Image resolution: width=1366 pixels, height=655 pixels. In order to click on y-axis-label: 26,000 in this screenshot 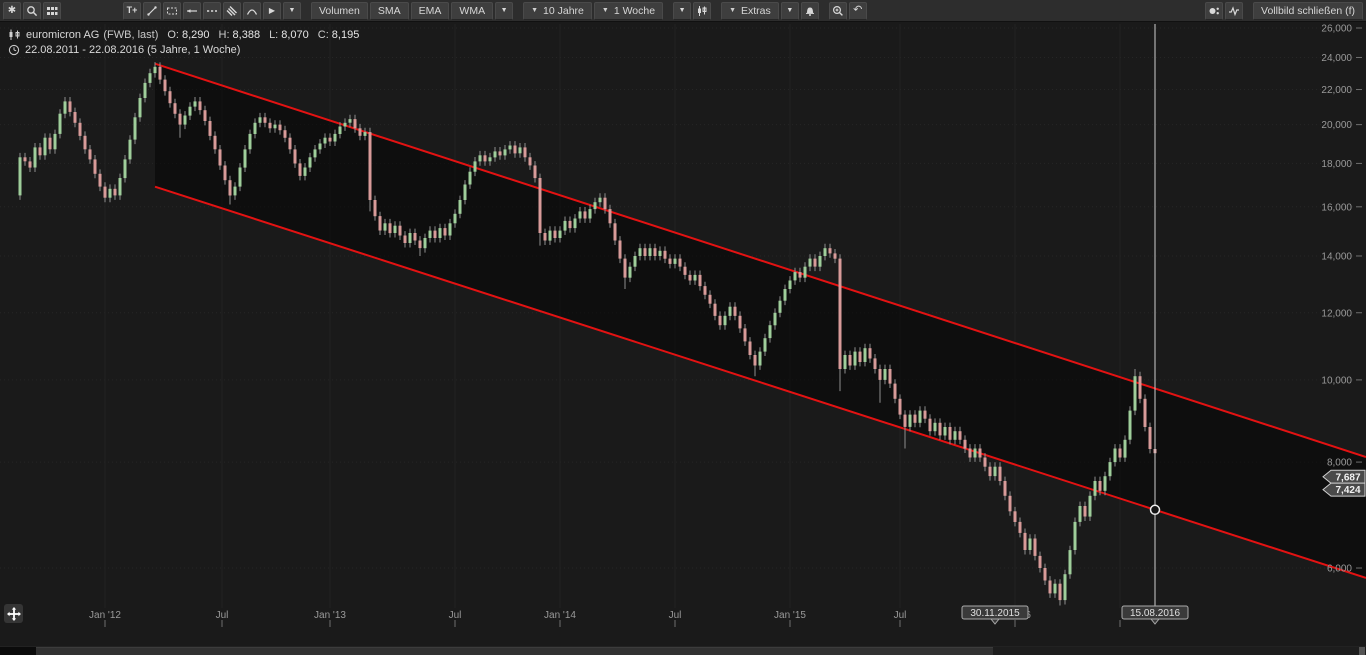, I will do `click(1336, 29)`.